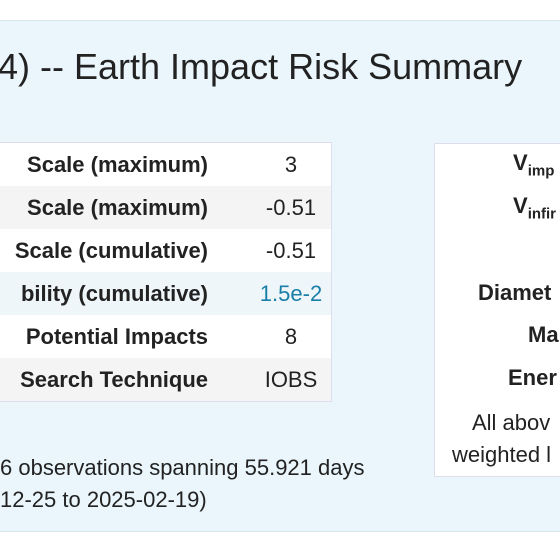 Image resolution: width=560 pixels, height=560 pixels. I want to click on param-label: Ma, so click(543, 335).